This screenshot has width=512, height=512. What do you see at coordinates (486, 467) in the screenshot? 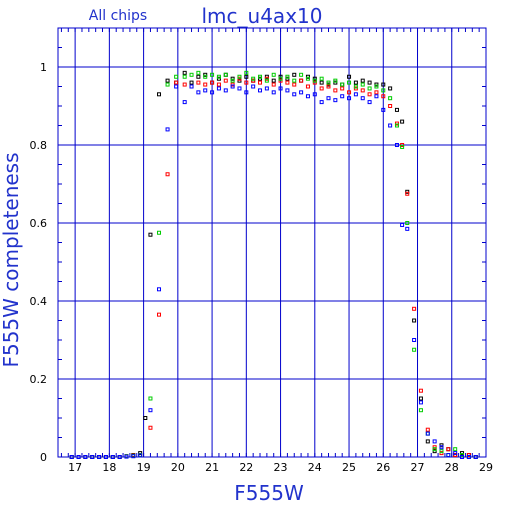
I see `x-tick-label: 29` at bounding box center [486, 467].